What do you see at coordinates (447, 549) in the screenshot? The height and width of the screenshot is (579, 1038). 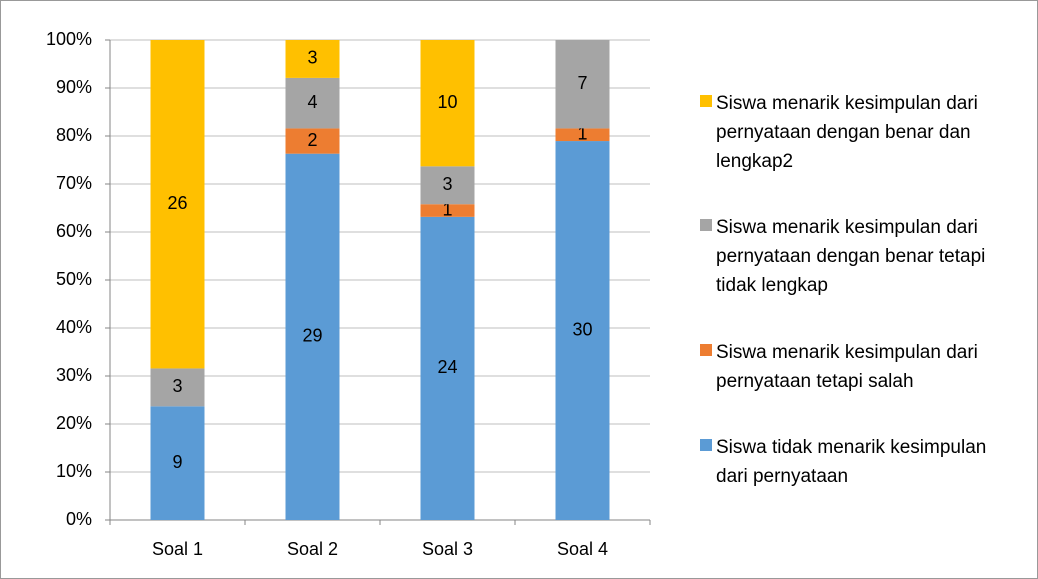 I see `x-tick-label: Soal 3` at bounding box center [447, 549].